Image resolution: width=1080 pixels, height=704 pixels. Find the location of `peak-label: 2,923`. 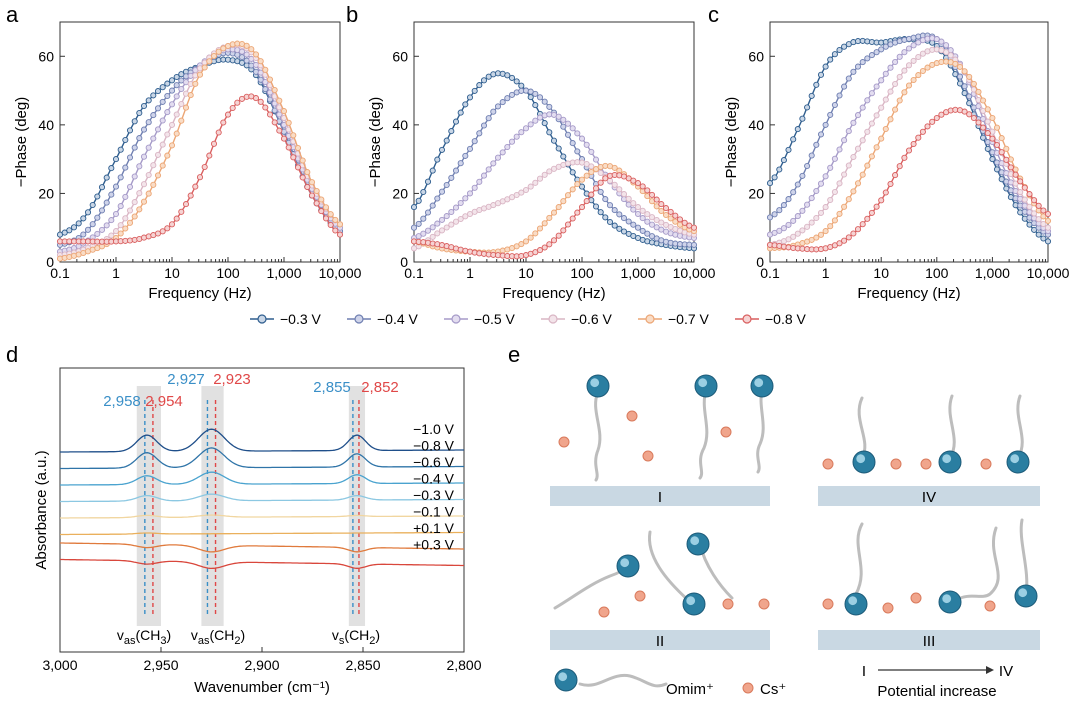

peak-label: 2,923 is located at coordinates (232, 379).